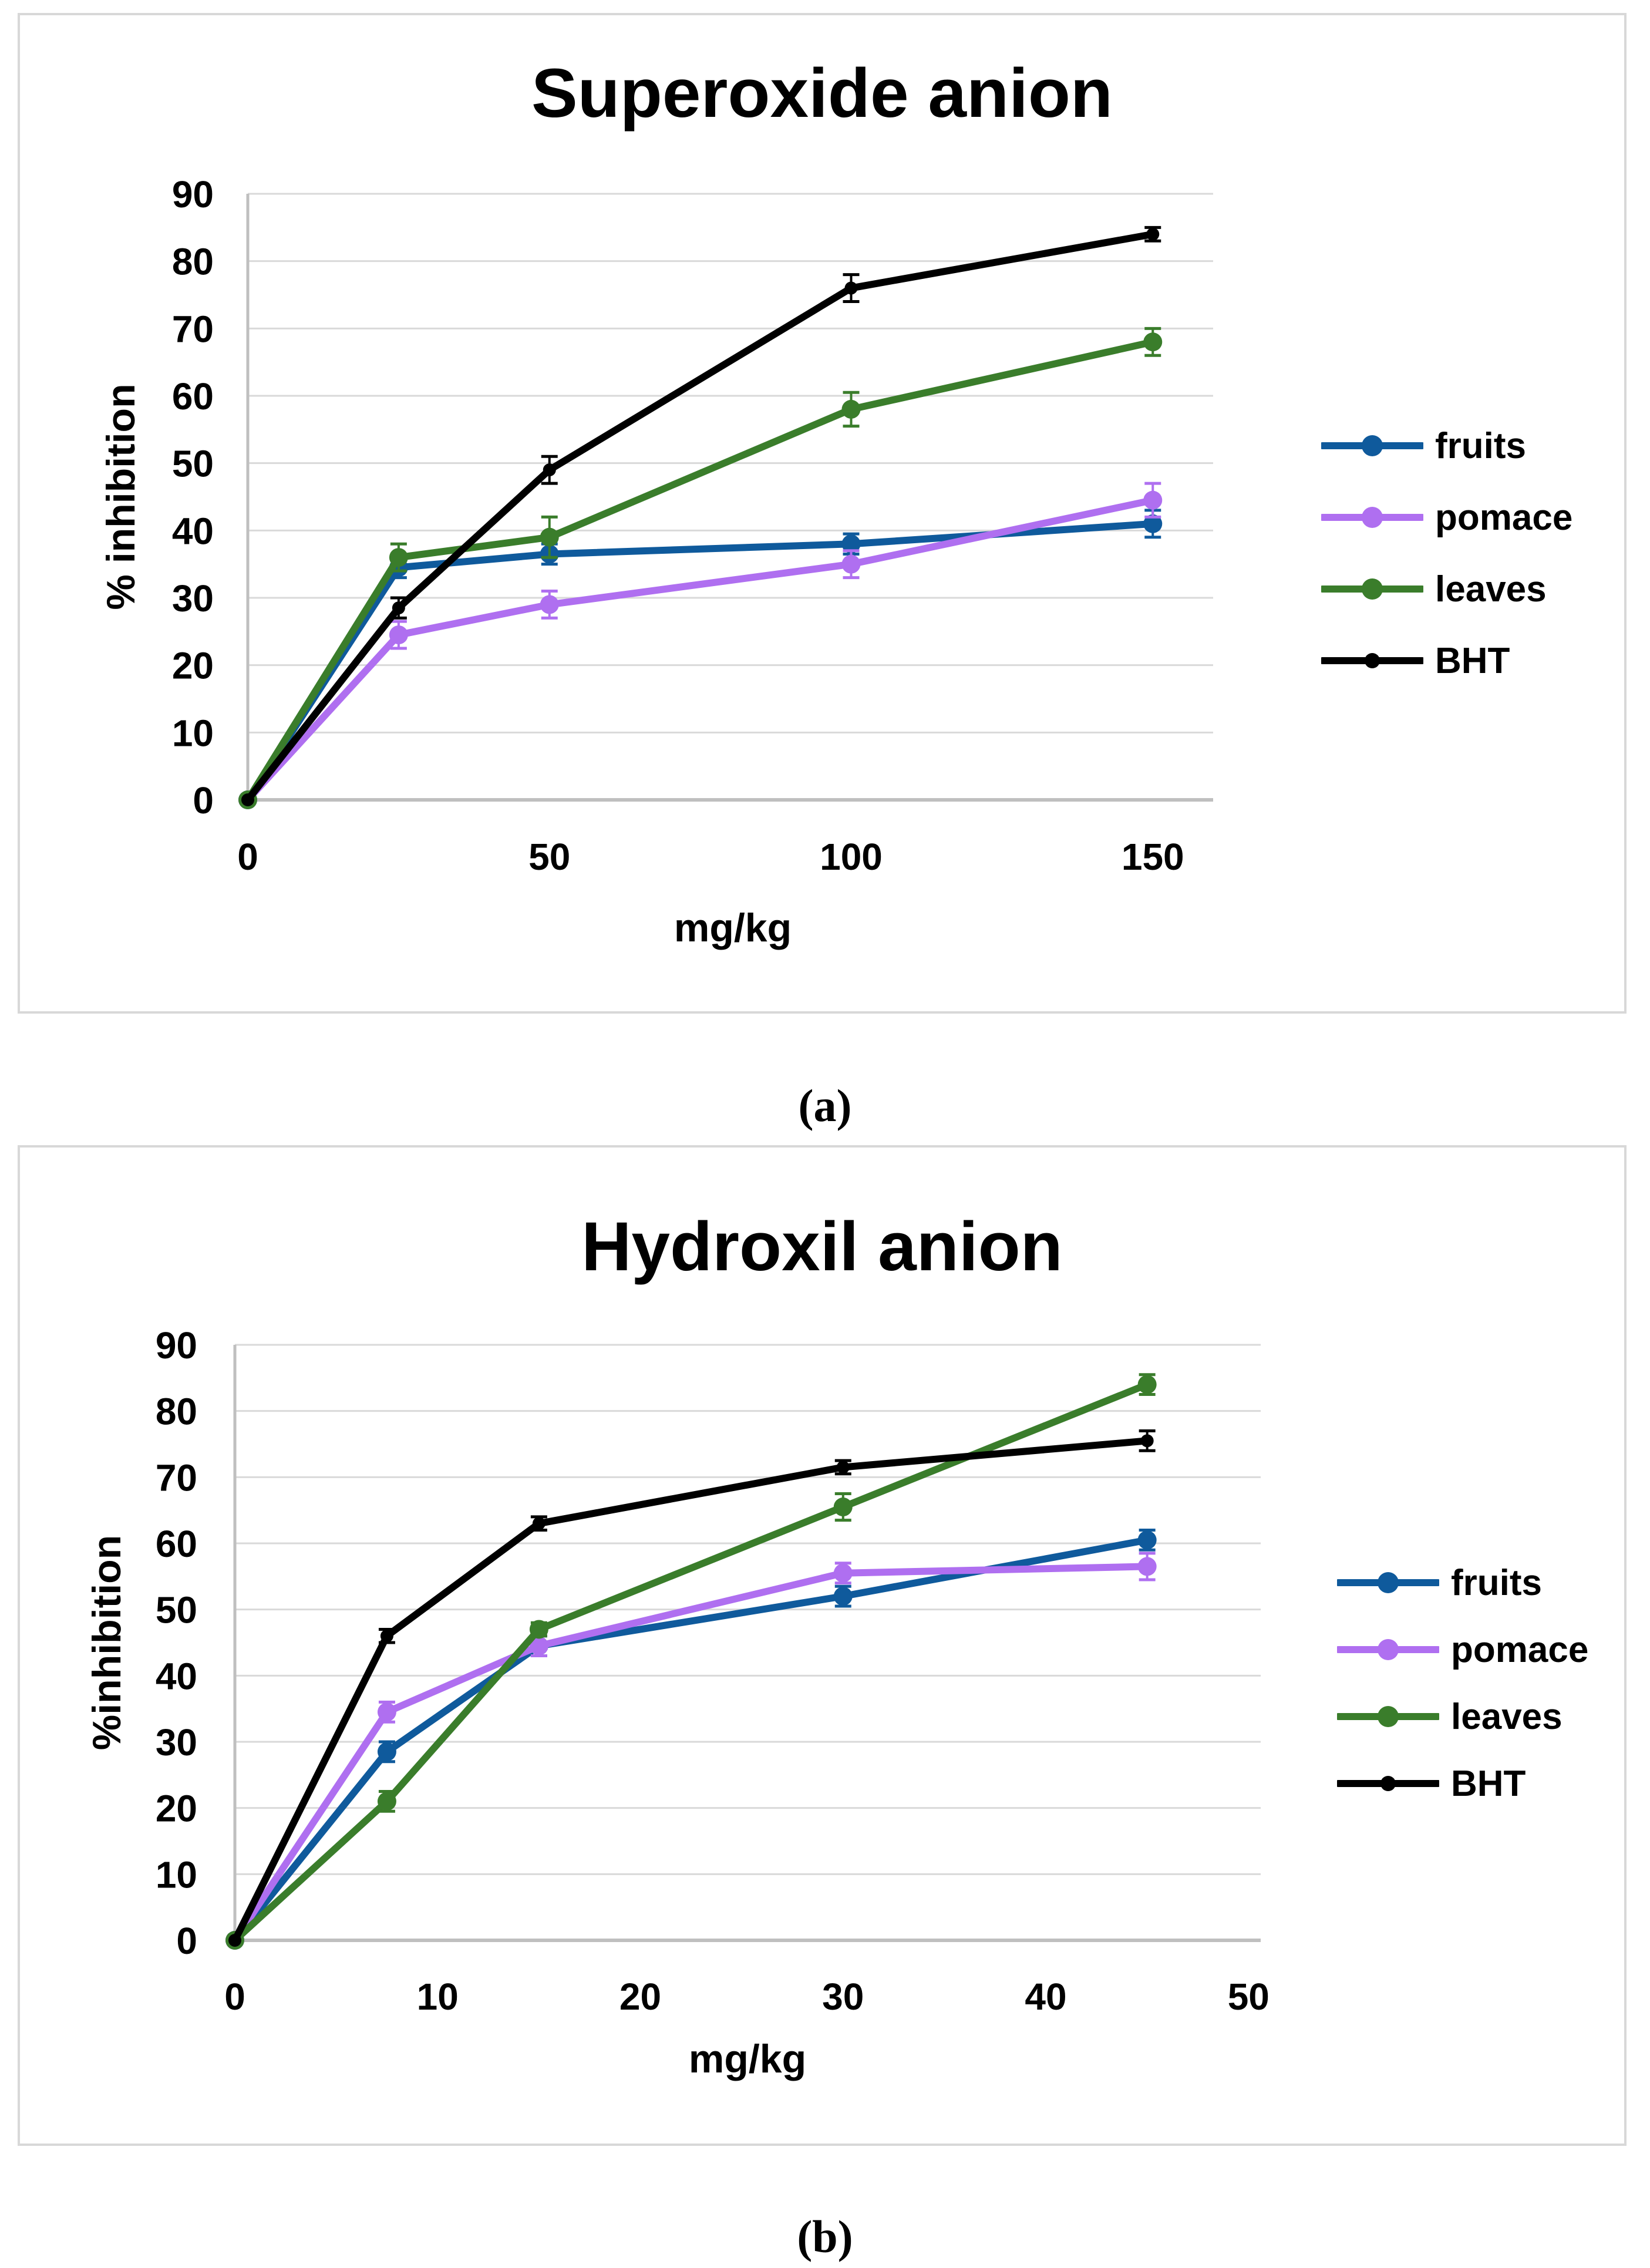 The height and width of the screenshot is (2268, 1650). Describe the element at coordinates (107, 1643) in the screenshot. I see `y-axis-title: %inhibition` at that location.